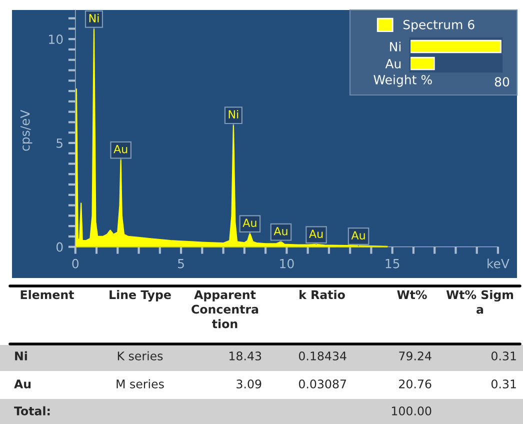 This screenshot has height=424, width=523. Describe the element at coordinates (438, 26) in the screenshot. I see `legend-label: Spectrum 6` at that location.